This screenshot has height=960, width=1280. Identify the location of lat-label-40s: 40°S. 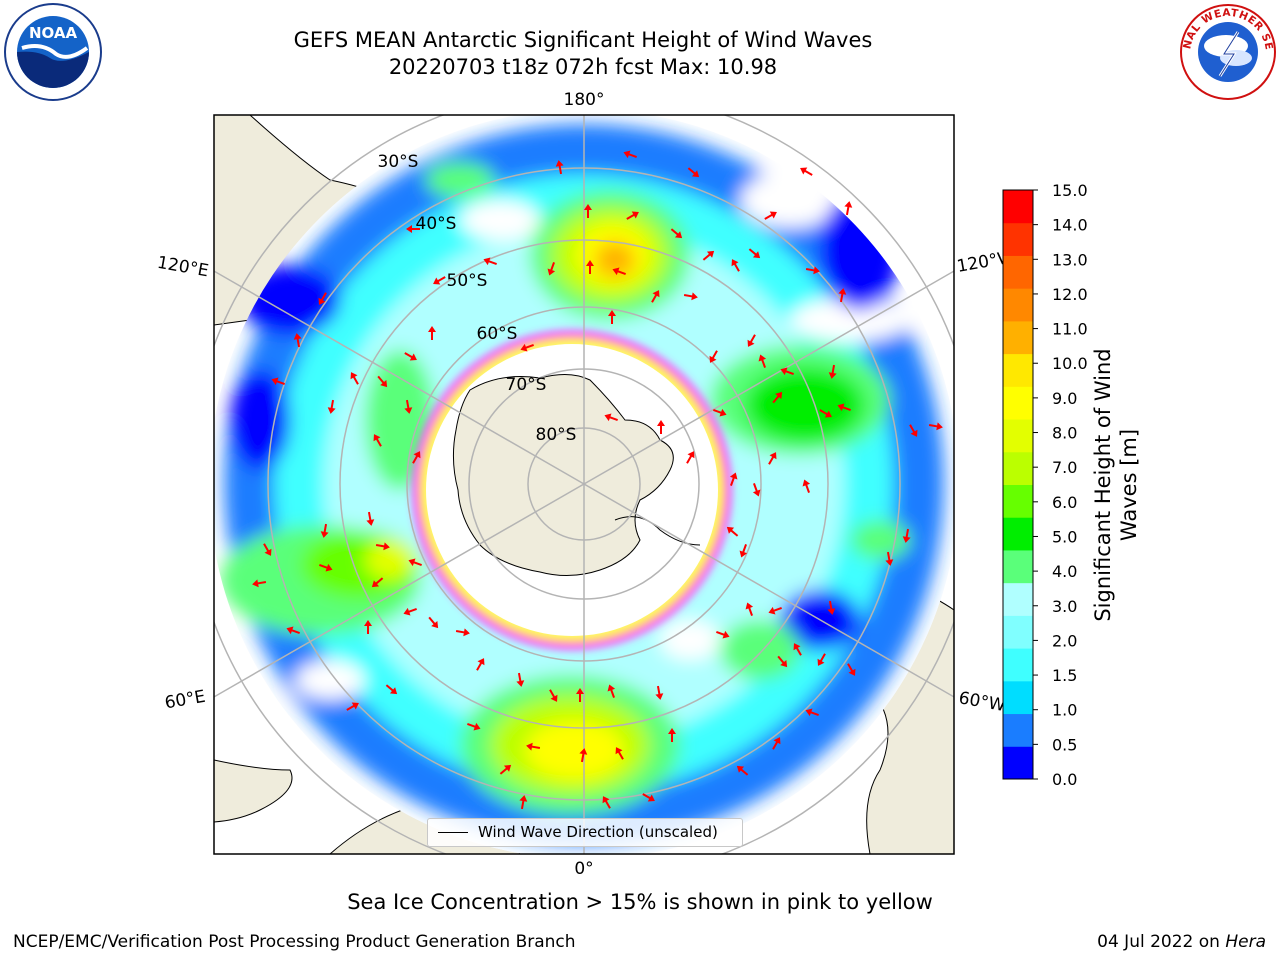
(436, 224).